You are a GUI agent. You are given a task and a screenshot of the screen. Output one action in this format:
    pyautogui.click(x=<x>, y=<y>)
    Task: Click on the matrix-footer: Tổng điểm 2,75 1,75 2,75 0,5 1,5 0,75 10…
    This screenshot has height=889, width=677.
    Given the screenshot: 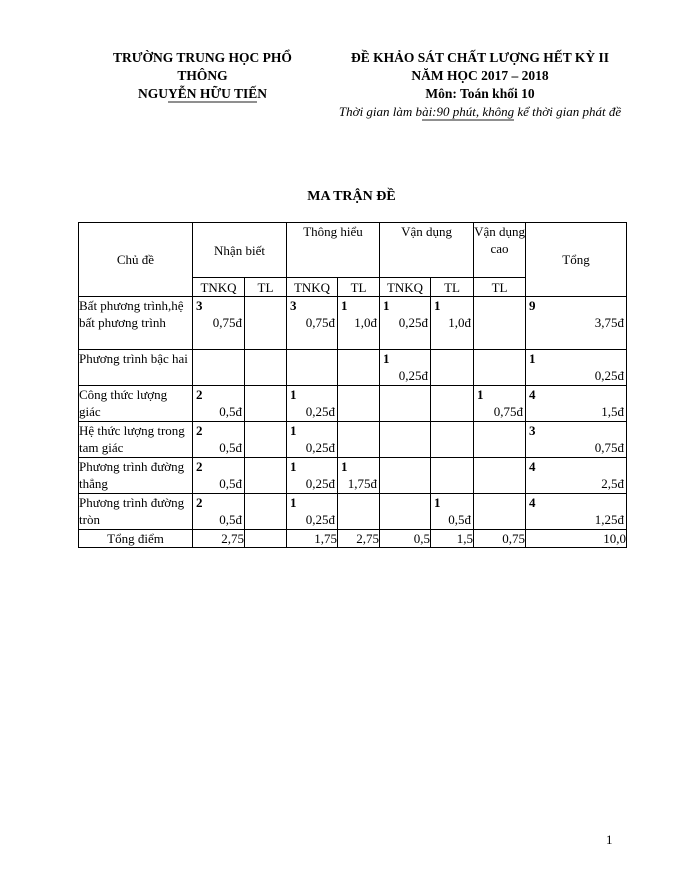 What is the action you would take?
    pyautogui.click(x=353, y=538)
    